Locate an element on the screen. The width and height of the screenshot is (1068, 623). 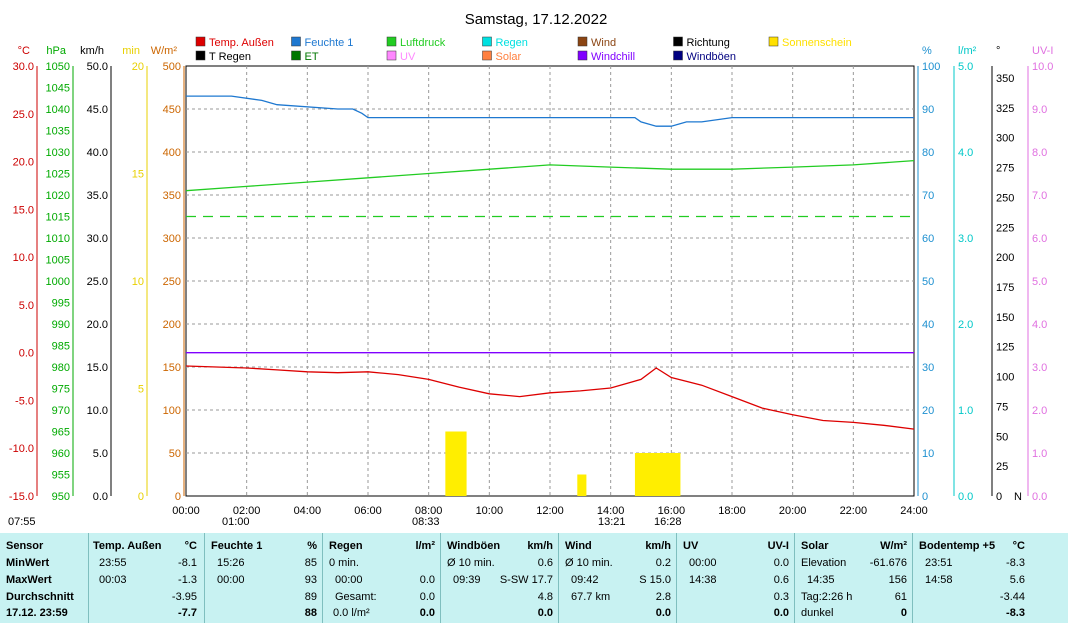
wind-avg10: 0.2 is located at coordinates (663, 563).